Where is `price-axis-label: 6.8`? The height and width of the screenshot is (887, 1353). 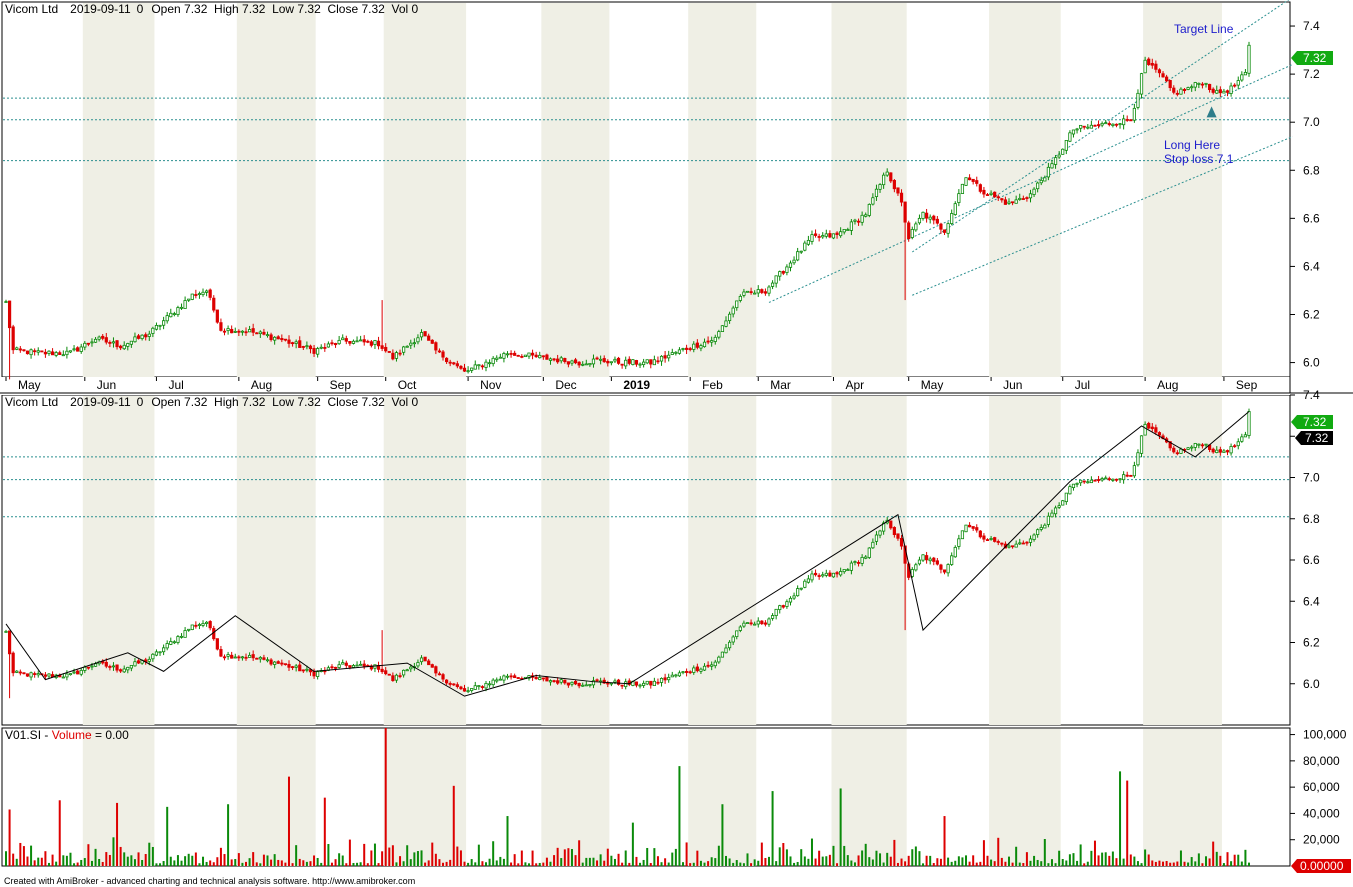
price-axis-label: 6.8 is located at coordinates (1311, 170).